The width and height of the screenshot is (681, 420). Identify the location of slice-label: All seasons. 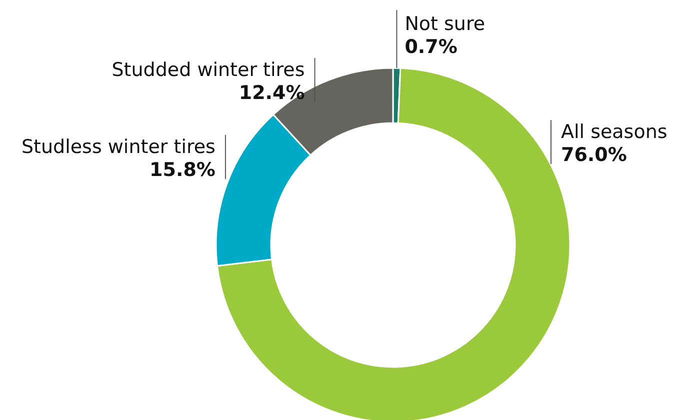
(614, 132).